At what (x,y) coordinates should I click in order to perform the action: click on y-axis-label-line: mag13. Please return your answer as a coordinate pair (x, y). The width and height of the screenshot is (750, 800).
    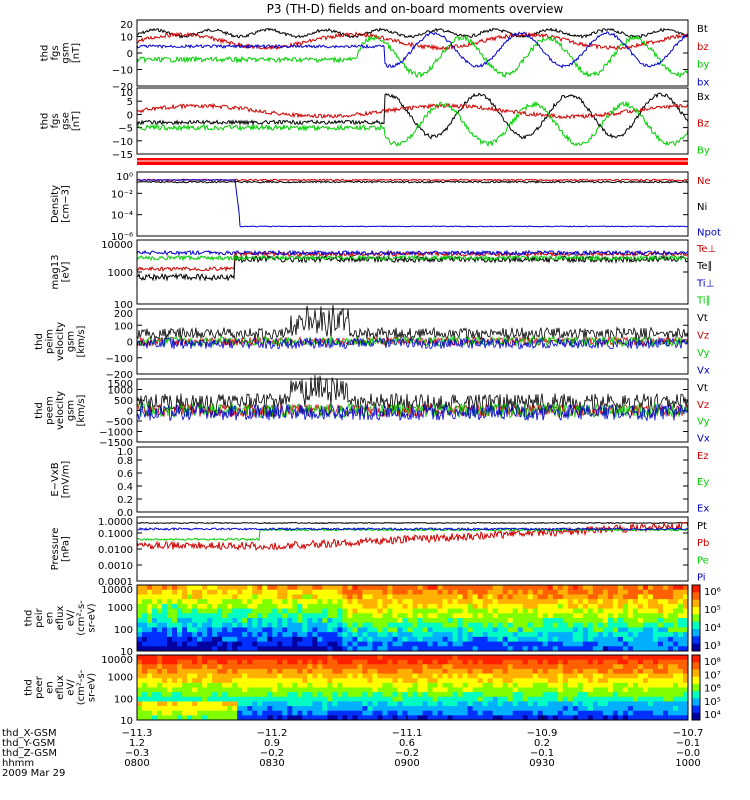
    Looking at the image, I should click on (55, 272).